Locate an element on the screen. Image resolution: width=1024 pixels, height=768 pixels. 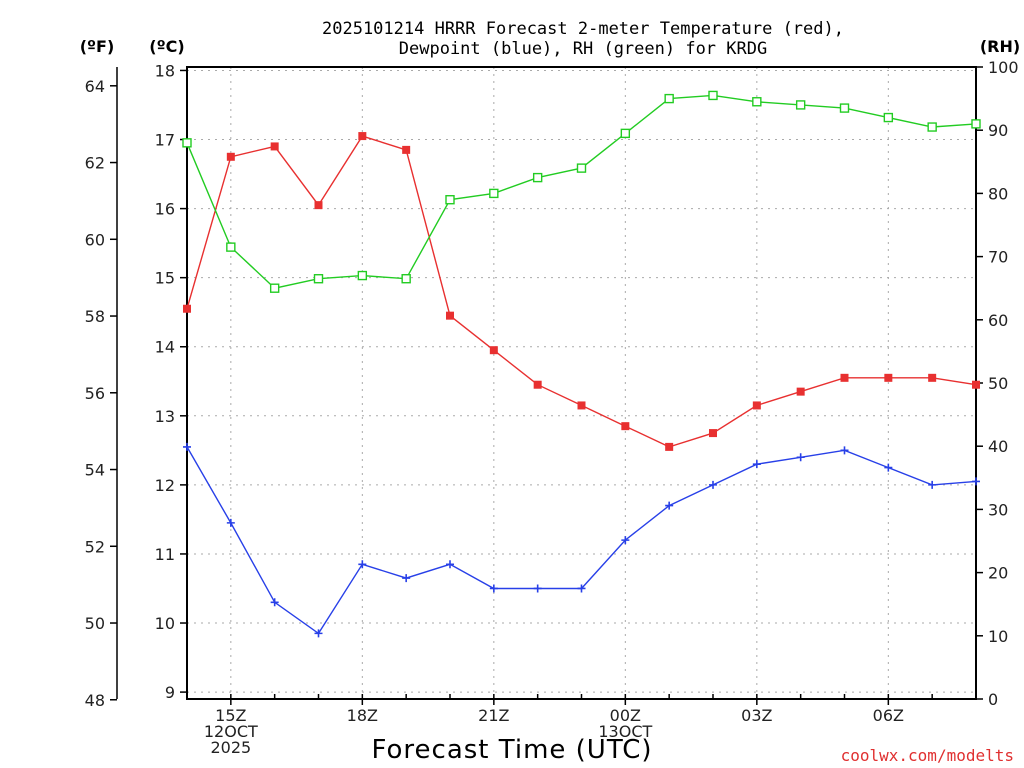
fahrenheit-tick-label: 56 is located at coordinates (95, 393).